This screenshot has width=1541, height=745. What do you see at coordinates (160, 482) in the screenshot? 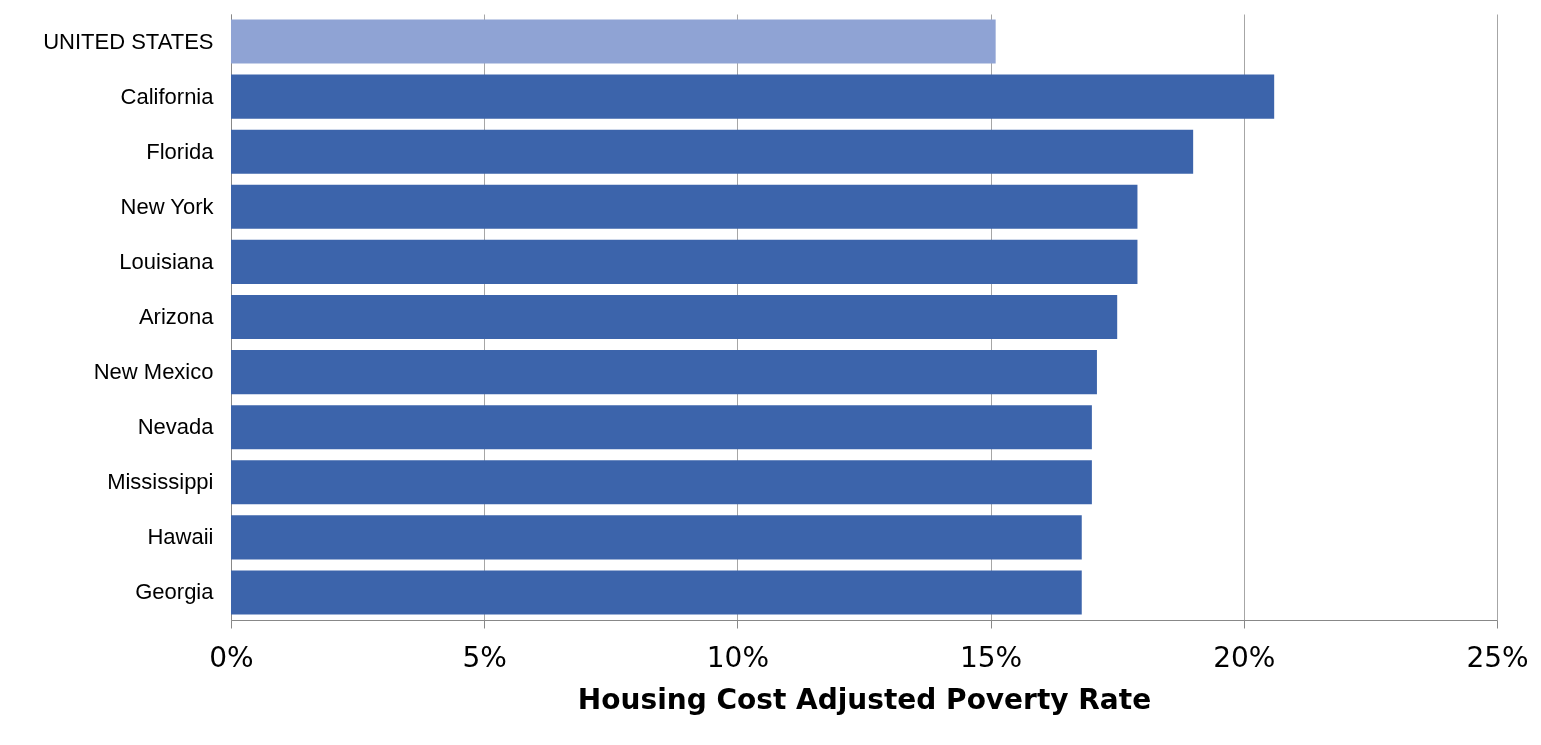
I see `y-tick-label: Mississippi` at bounding box center [160, 482].